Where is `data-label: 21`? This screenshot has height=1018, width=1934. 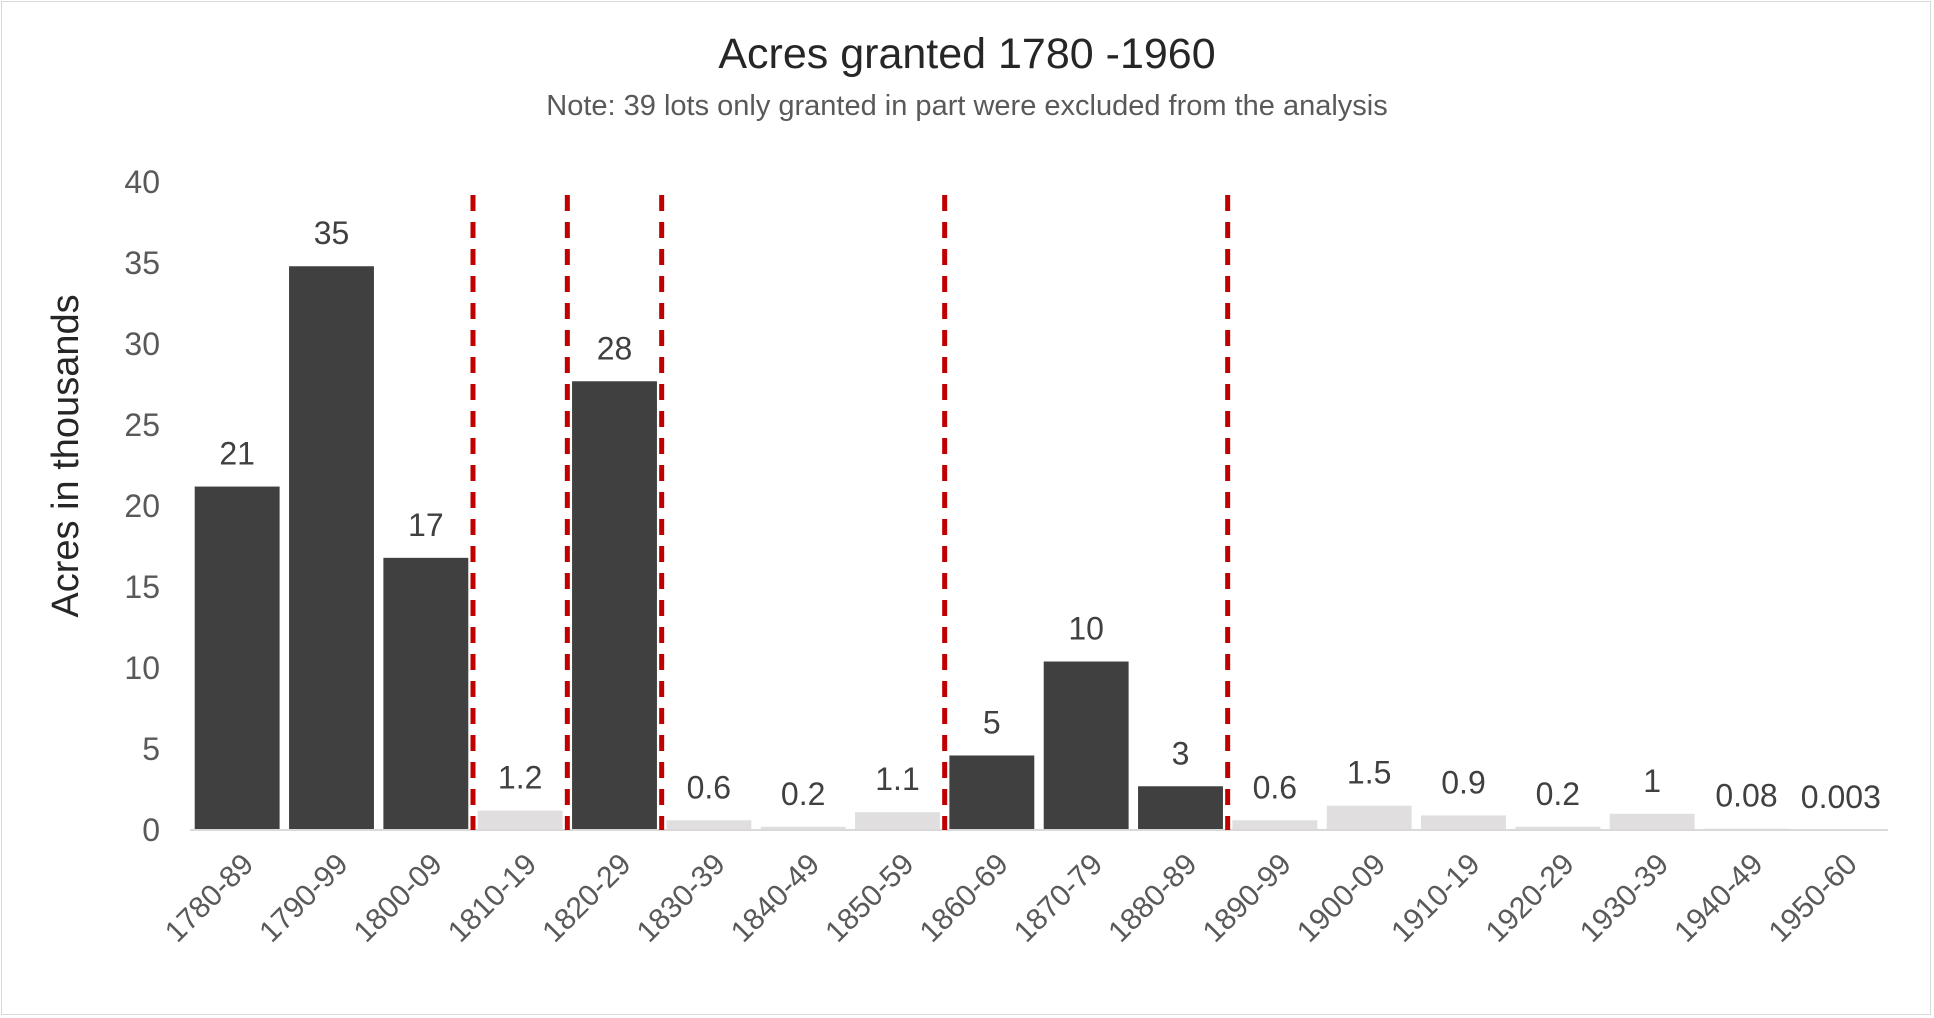 data-label: 21 is located at coordinates (237, 454).